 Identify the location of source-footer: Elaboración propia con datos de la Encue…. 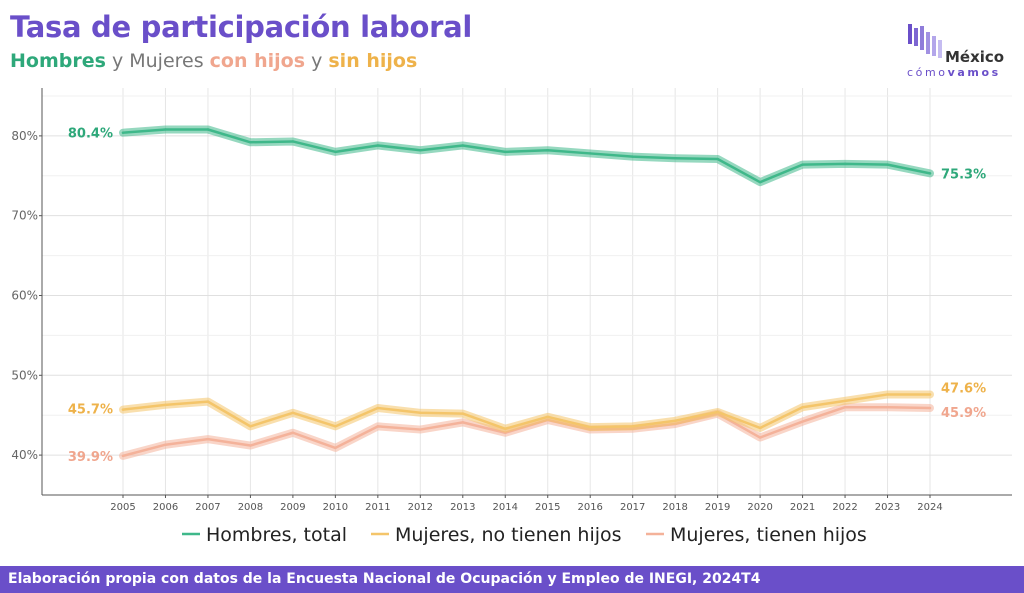
(512, 579).